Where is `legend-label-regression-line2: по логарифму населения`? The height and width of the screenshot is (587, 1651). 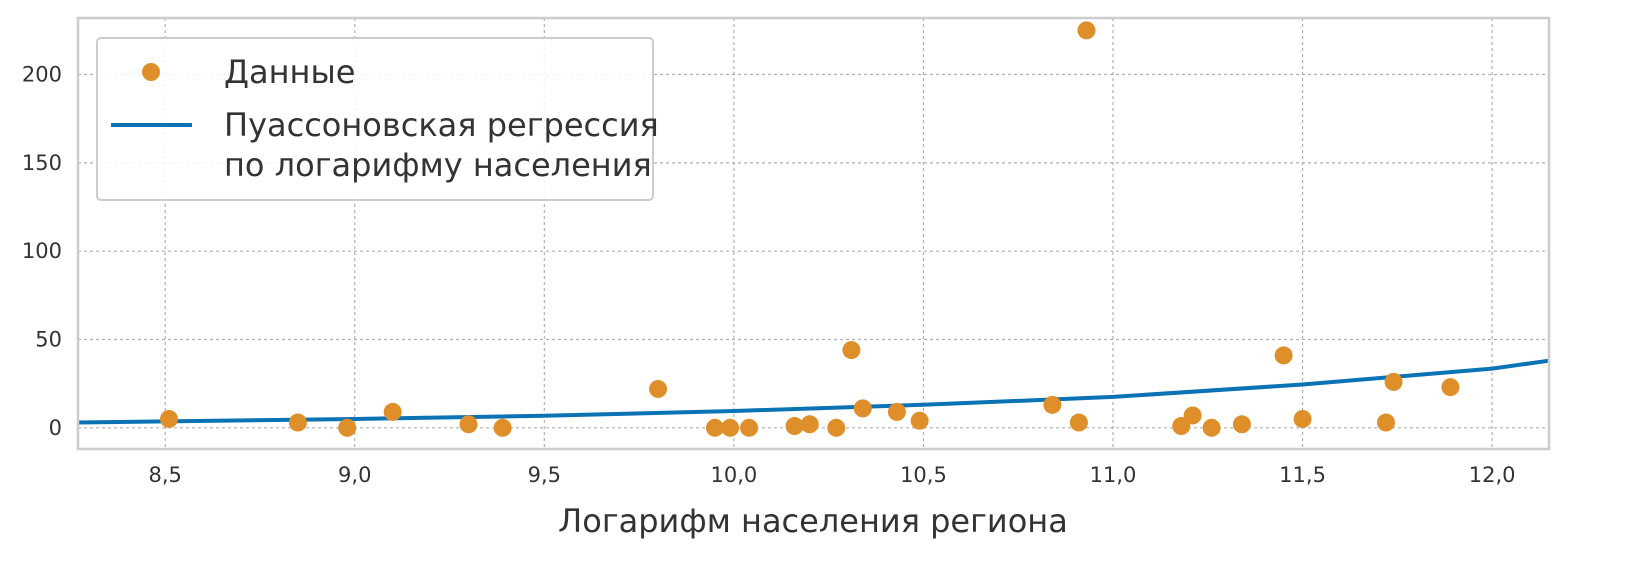
legend-label-regression-line2: по логарифму населения is located at coordinates (438, 165).